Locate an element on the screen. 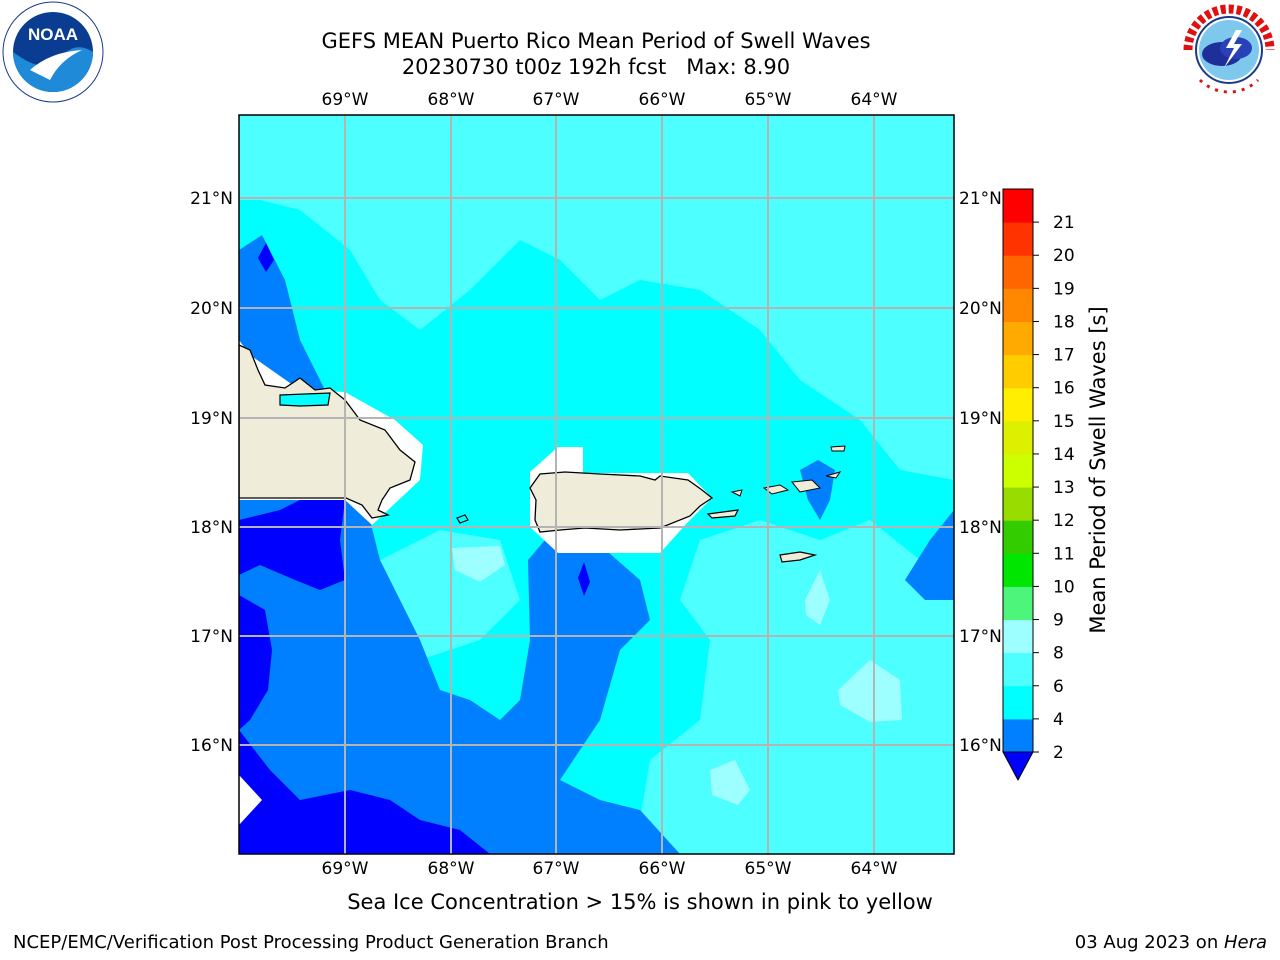 The width and height of the screenshot is (1280, 960). lat-tick-left: 17°N is located at coordinates (211, 637).